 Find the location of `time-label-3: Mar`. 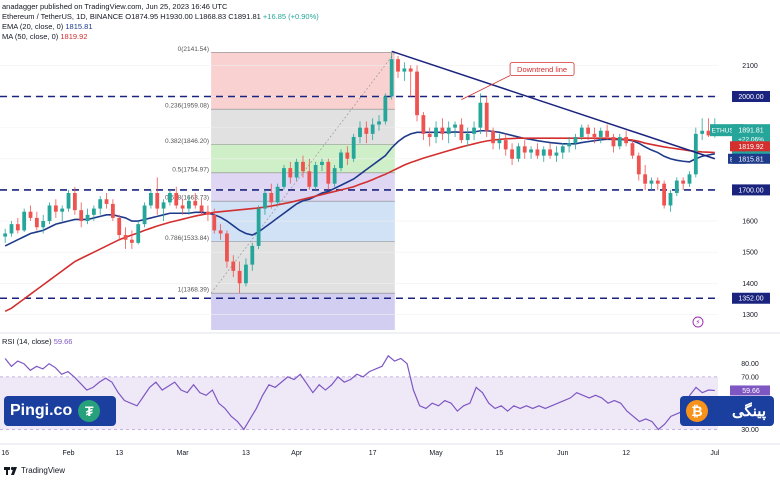

time-label-3: Mar is located at coordinates (183, 453).